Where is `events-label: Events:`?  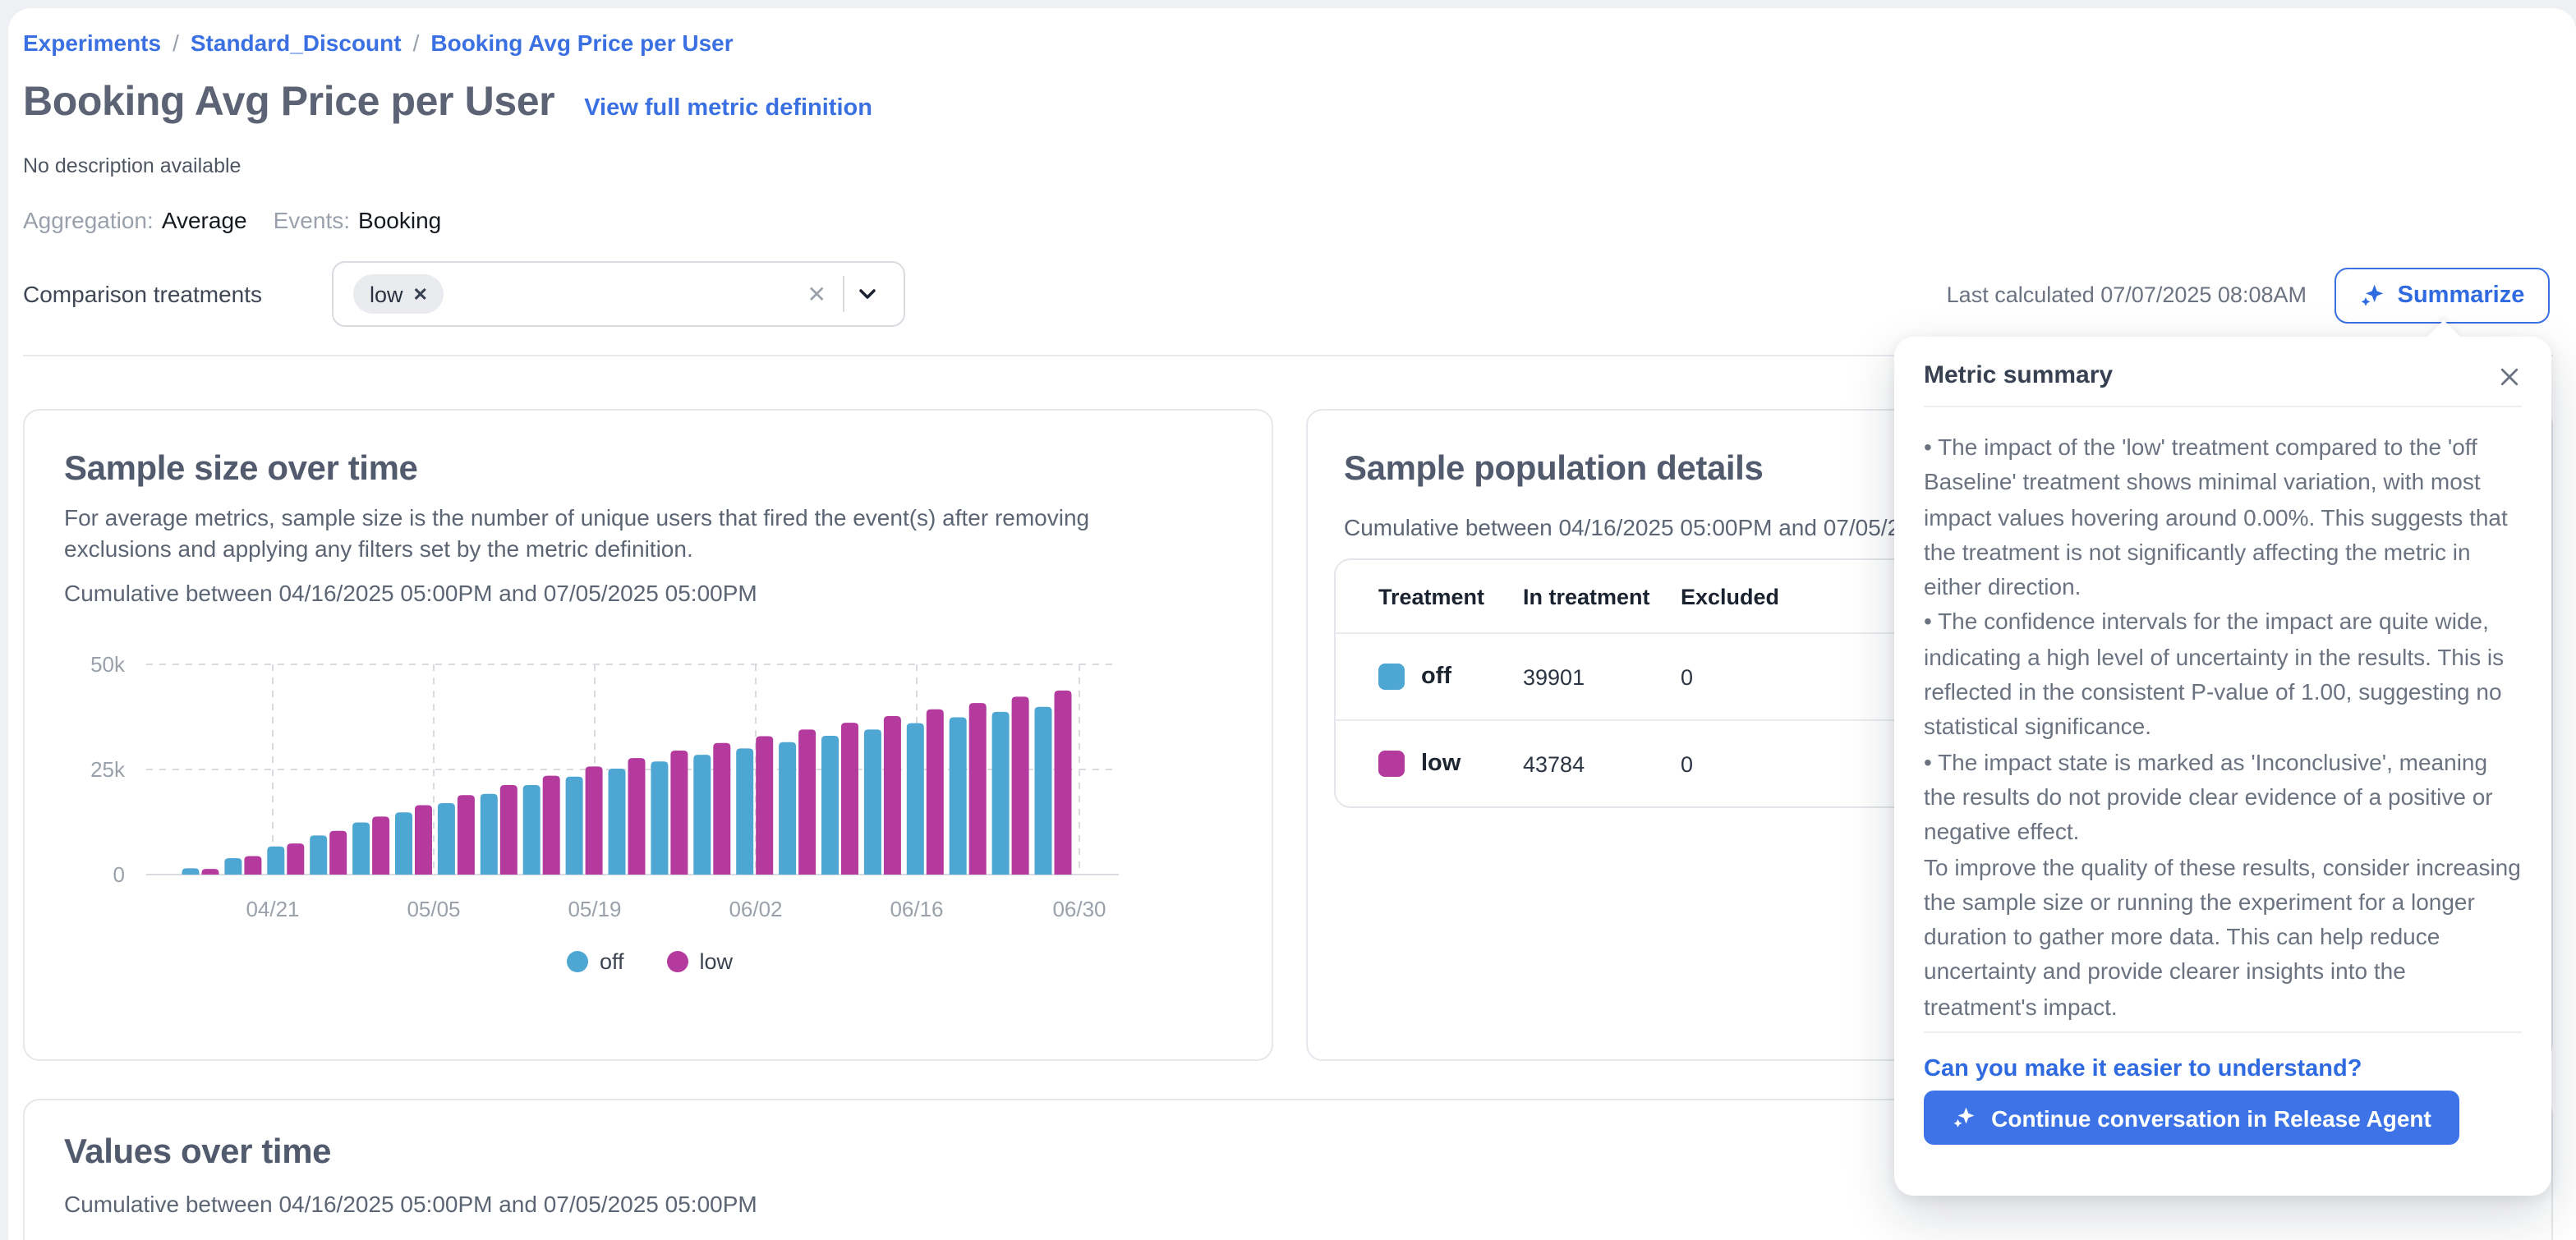
events-label: Events: is located at coordinates (312, 220).